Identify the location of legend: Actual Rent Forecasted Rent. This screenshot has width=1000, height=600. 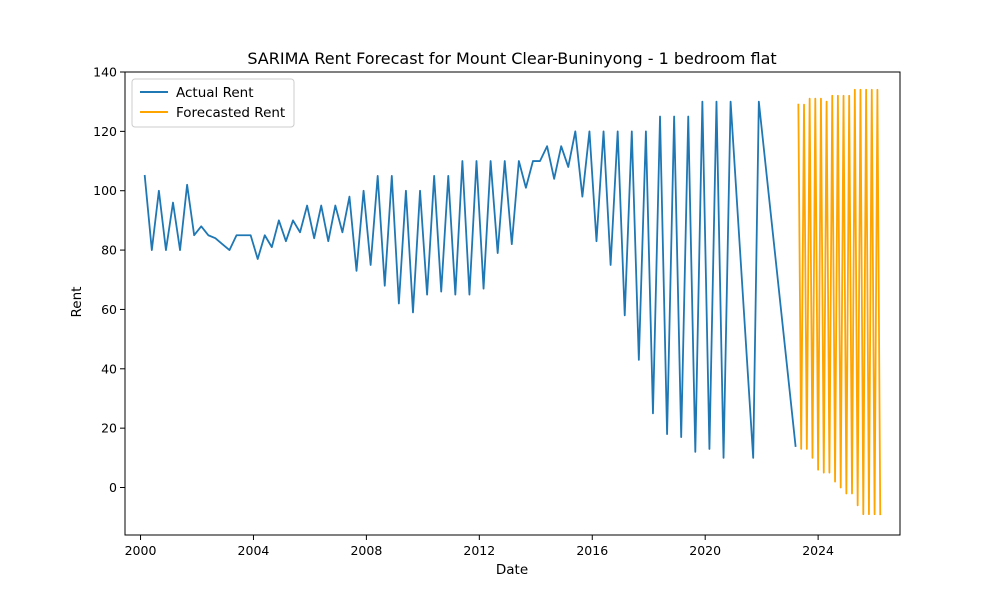
(213, 103).